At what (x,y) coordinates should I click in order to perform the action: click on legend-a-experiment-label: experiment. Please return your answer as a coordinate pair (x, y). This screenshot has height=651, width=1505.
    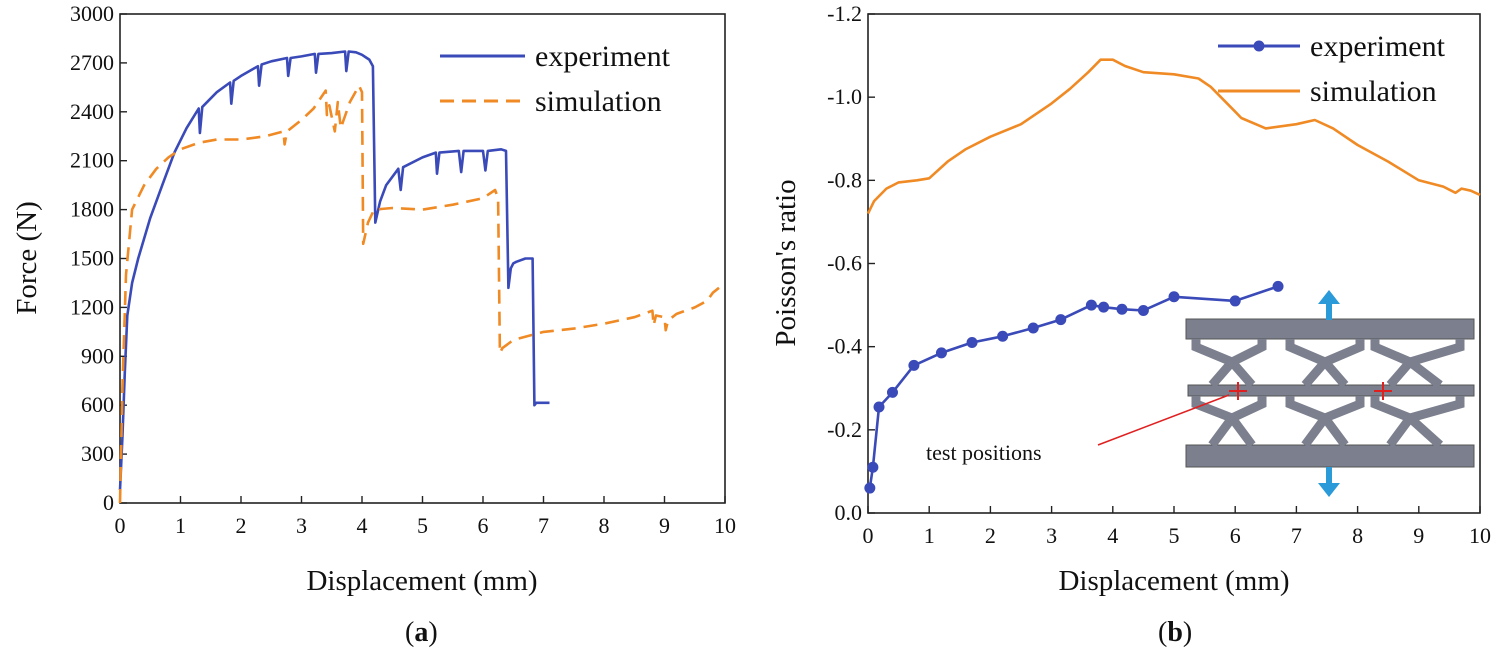
    Looking at the image, I should click on (603, 56).